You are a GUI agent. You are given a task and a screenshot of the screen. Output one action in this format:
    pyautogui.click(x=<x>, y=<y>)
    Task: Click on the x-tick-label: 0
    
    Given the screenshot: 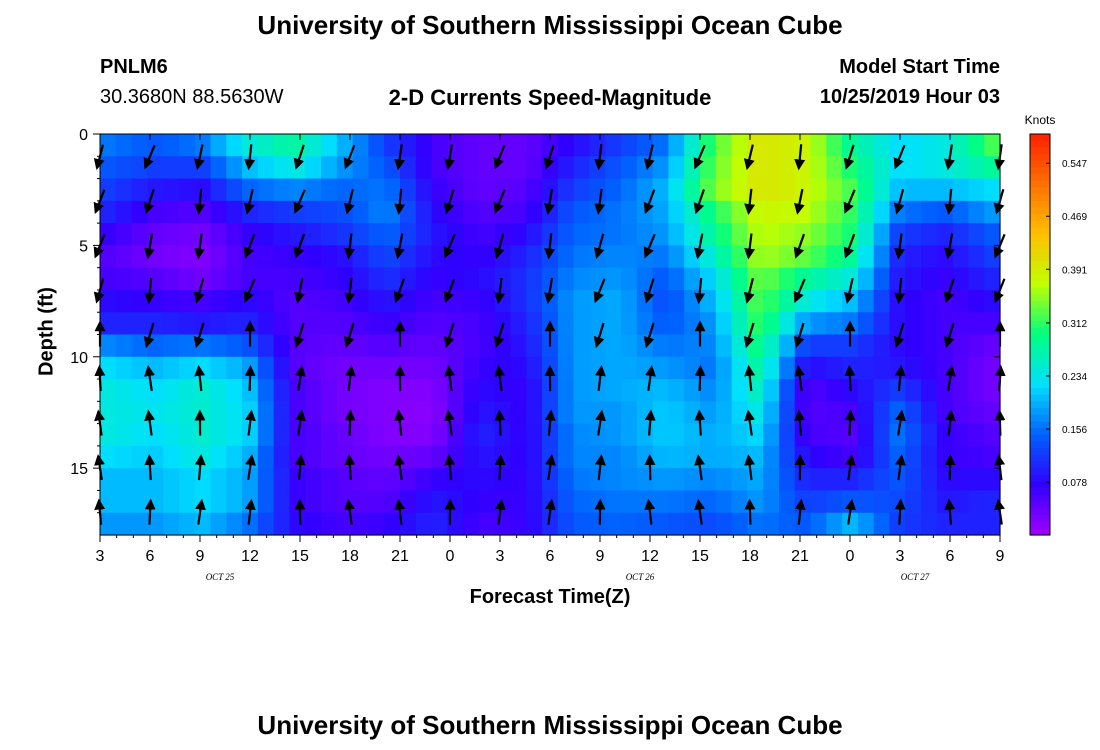 What is the action you would take?
    pyautogui.click(x=850, y=556)
    